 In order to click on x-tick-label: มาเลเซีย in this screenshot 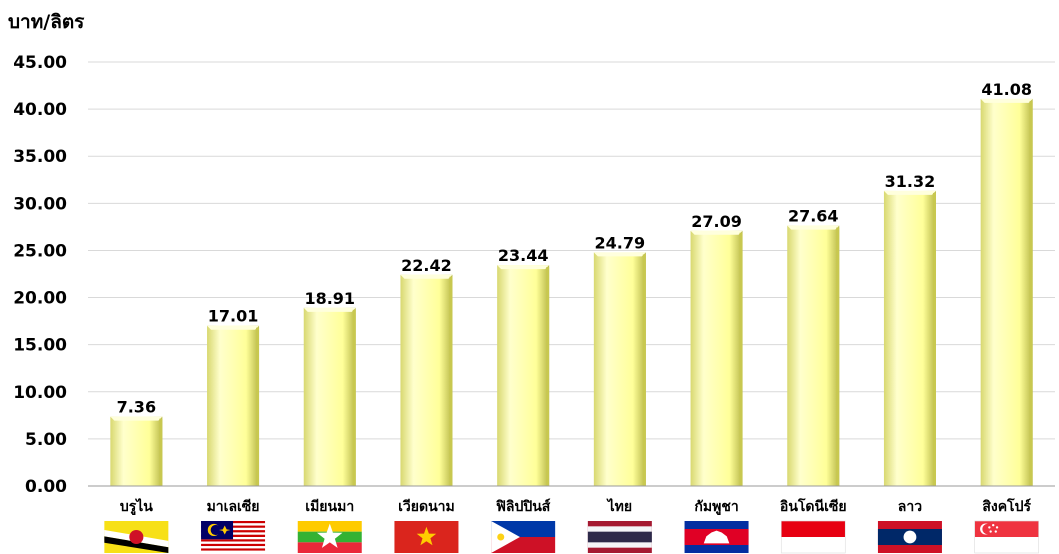, I will do `click(233, 507)`.